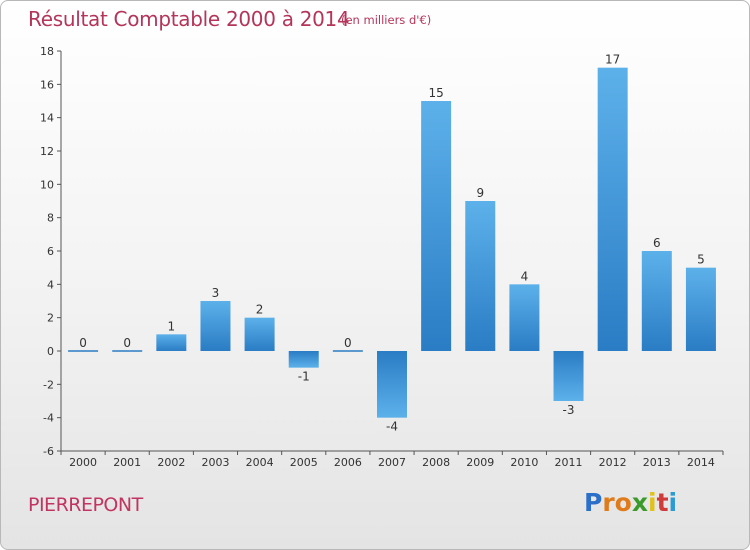  Describe the element at coordinates (392, 462) in the screenshot. I see `x-tick-label: 2007` at that location.